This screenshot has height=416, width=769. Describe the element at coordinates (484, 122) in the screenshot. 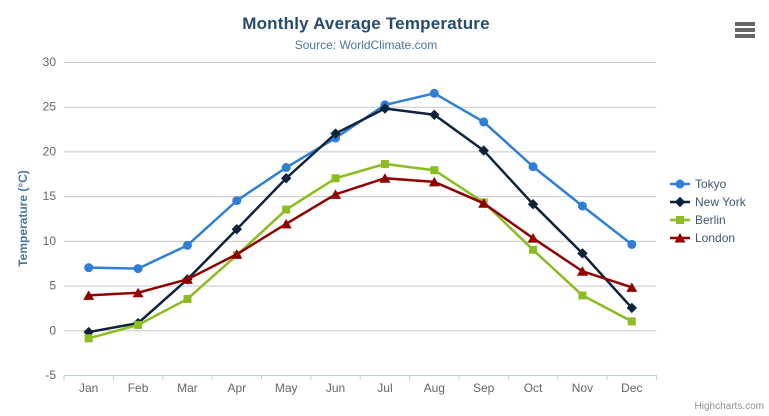

I see `point-tokyo-sep` at that location.